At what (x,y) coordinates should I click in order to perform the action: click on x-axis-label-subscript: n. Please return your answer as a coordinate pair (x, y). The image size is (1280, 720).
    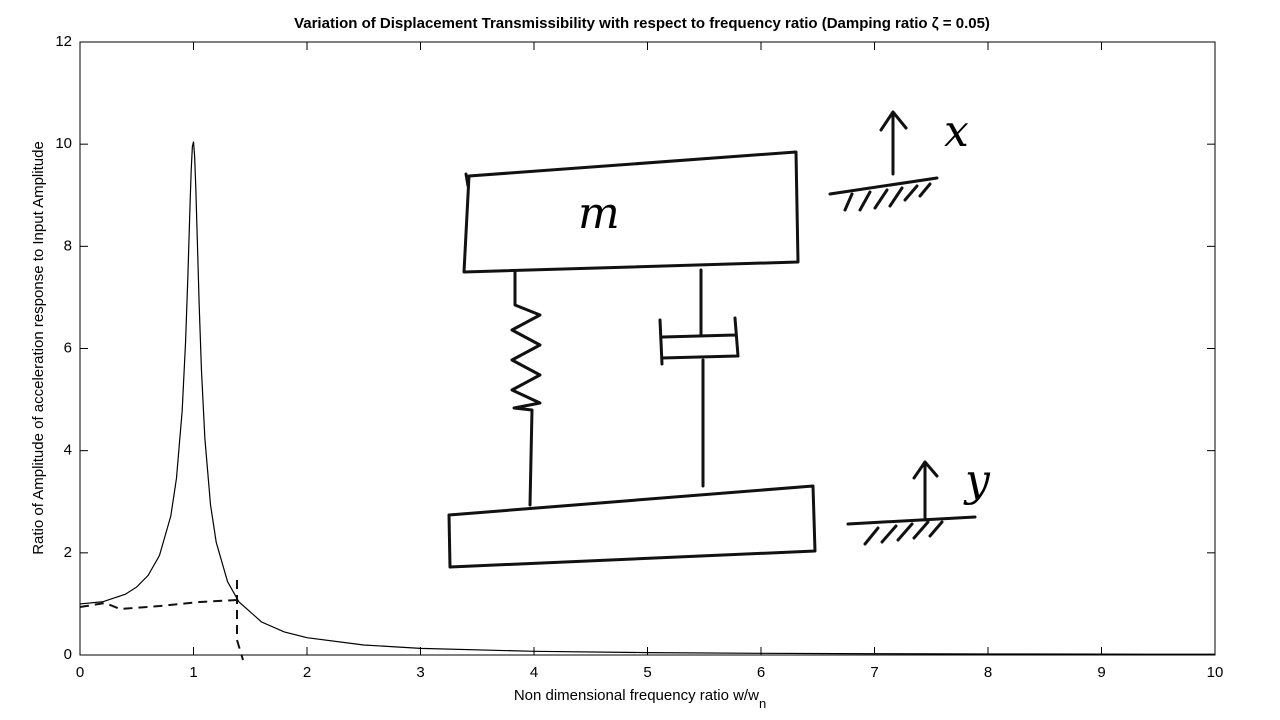
    Looking at the image, I should click on (762, 703).